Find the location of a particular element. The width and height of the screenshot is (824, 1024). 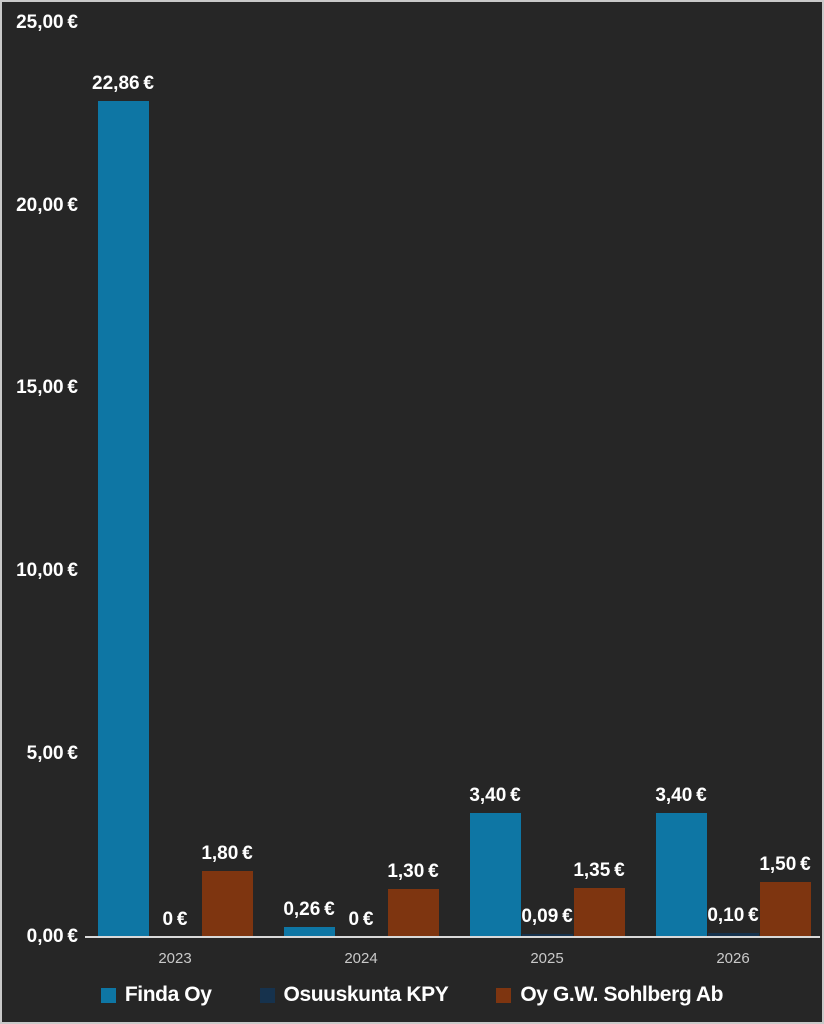

legend-item-osuuskunta-kpy: Osuuskunta KPY is located at coordinates (354, 995).